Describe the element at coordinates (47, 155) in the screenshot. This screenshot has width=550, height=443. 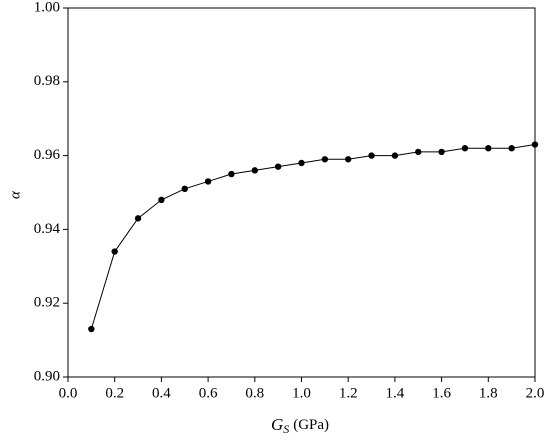
I see `y-tick-label: 0.96` at that location.